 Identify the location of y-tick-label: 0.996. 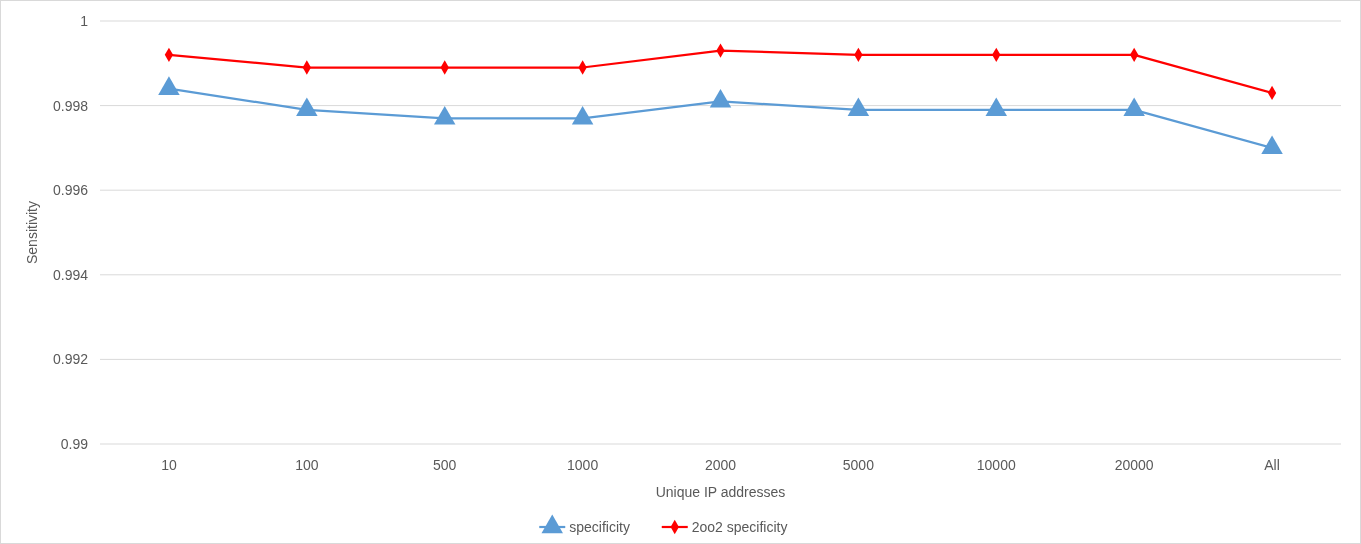
(70, 190).